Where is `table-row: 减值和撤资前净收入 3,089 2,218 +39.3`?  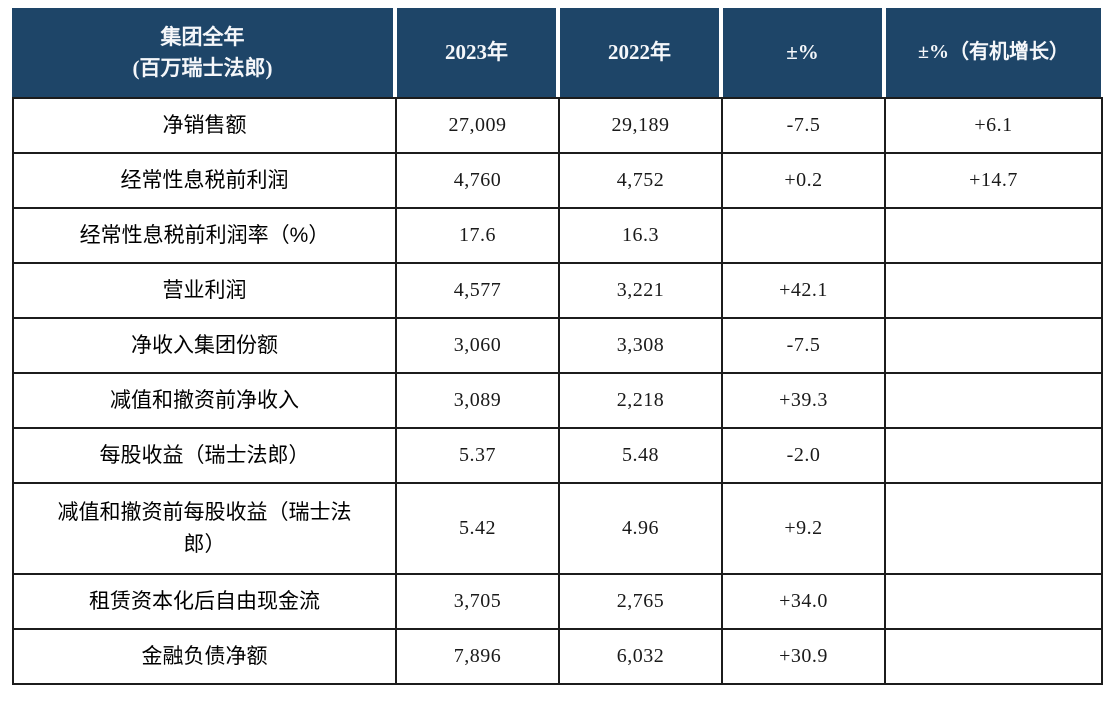
table-row: 减值和撤资前净收入 3,089 2,218 +39.3 is located at coordinates (557, 400).